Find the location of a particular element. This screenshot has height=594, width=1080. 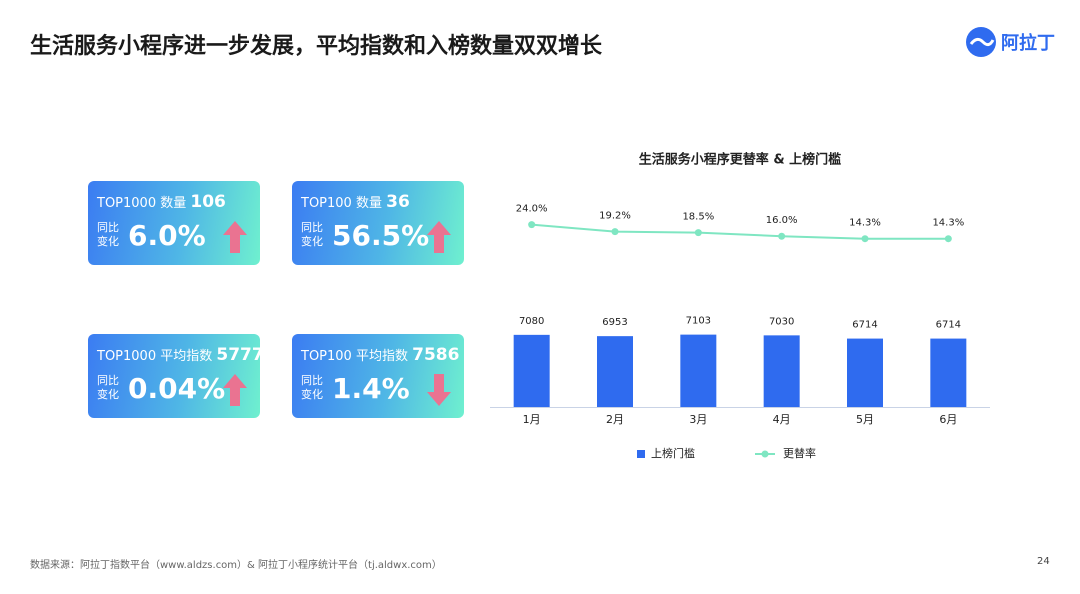

bar-value-label: 7080 is located at coordinates (531, 321).